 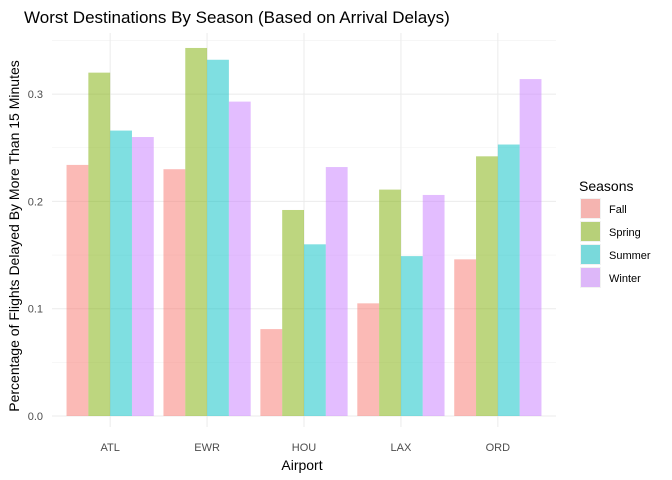 I want to click on x-axis-title: Airport, so click(x=301, y=465).